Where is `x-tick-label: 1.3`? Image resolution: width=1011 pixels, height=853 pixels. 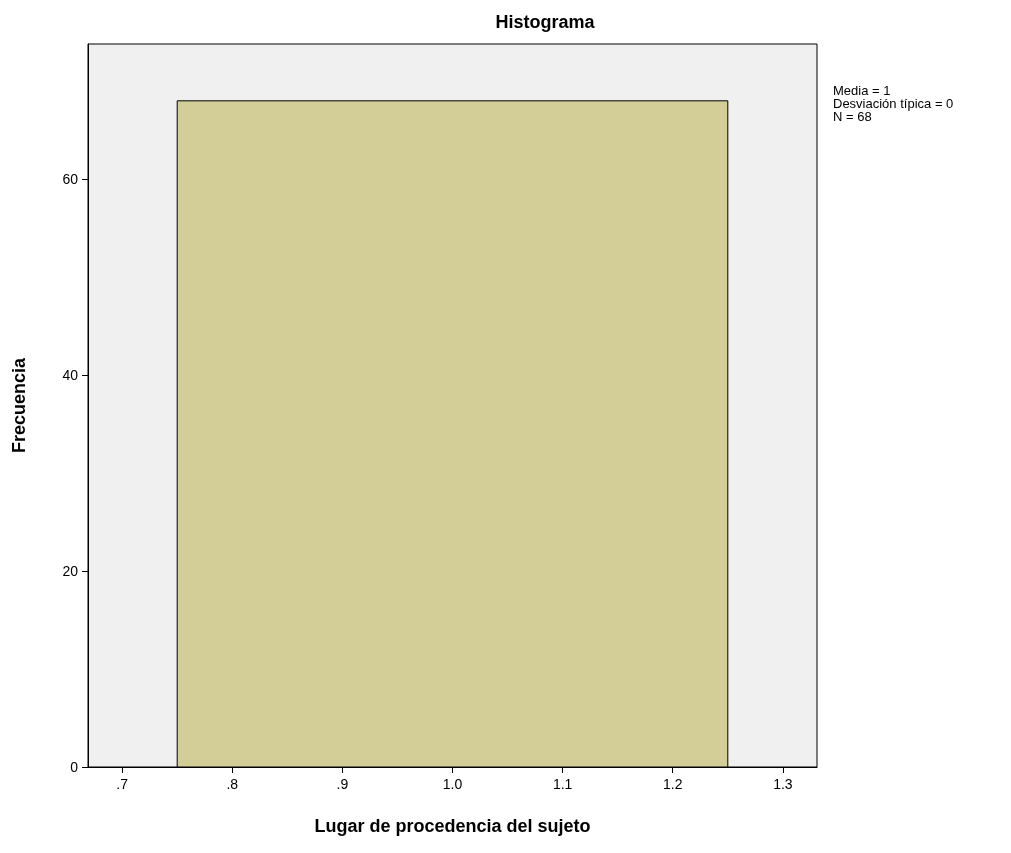
x-tick-label: 1.3 is located at coordinates (783, 784).